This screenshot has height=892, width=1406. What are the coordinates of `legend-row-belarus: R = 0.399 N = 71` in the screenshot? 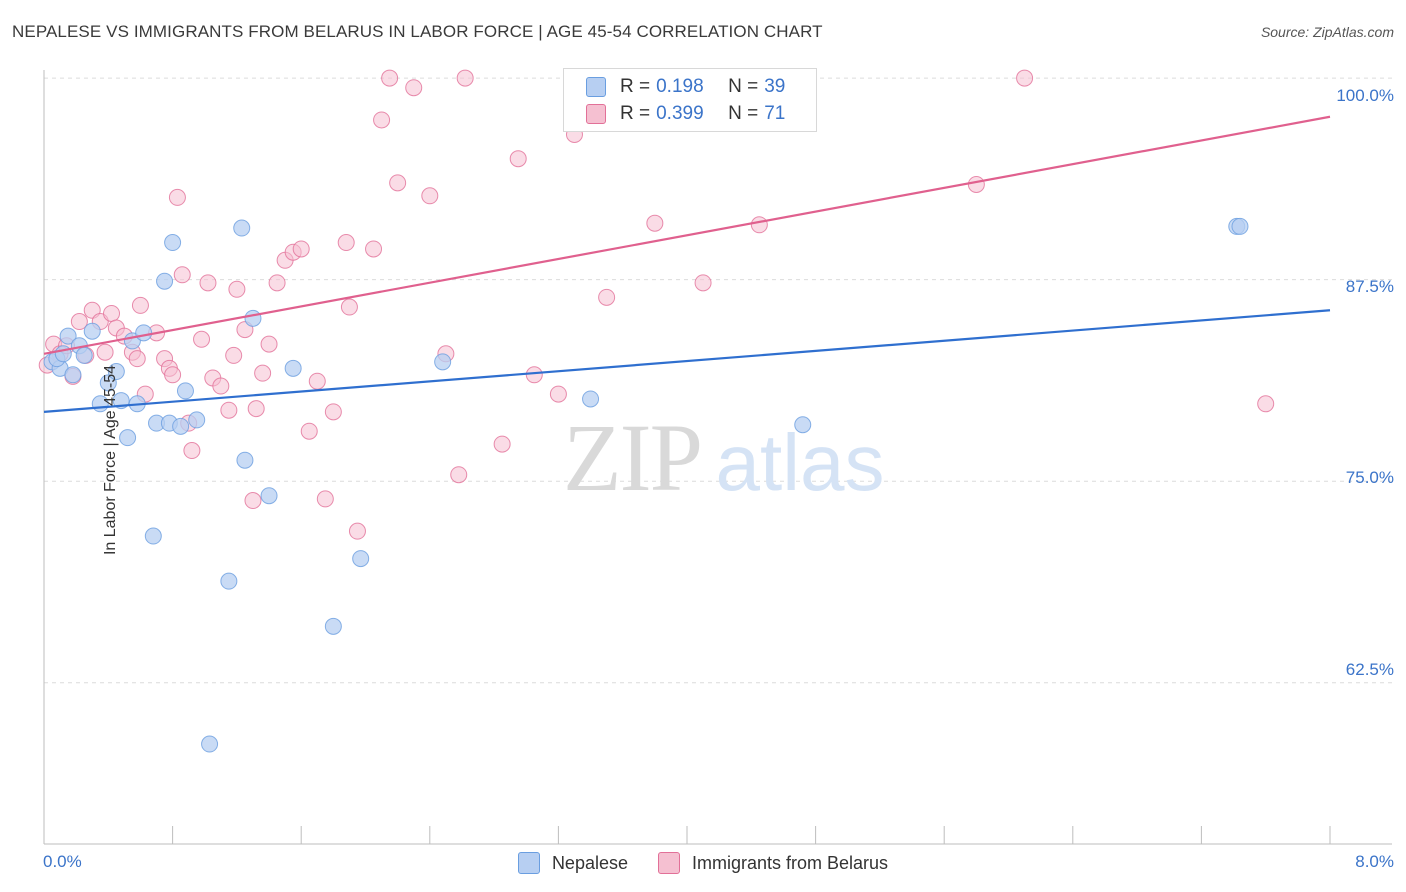 It's located at (685, 114).